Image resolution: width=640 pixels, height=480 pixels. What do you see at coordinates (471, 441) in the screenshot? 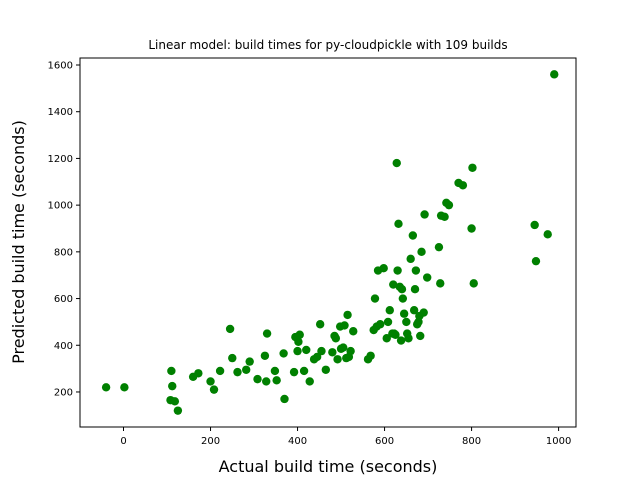
I see `x-tick-label: 800` at bounding box center [471, 441].